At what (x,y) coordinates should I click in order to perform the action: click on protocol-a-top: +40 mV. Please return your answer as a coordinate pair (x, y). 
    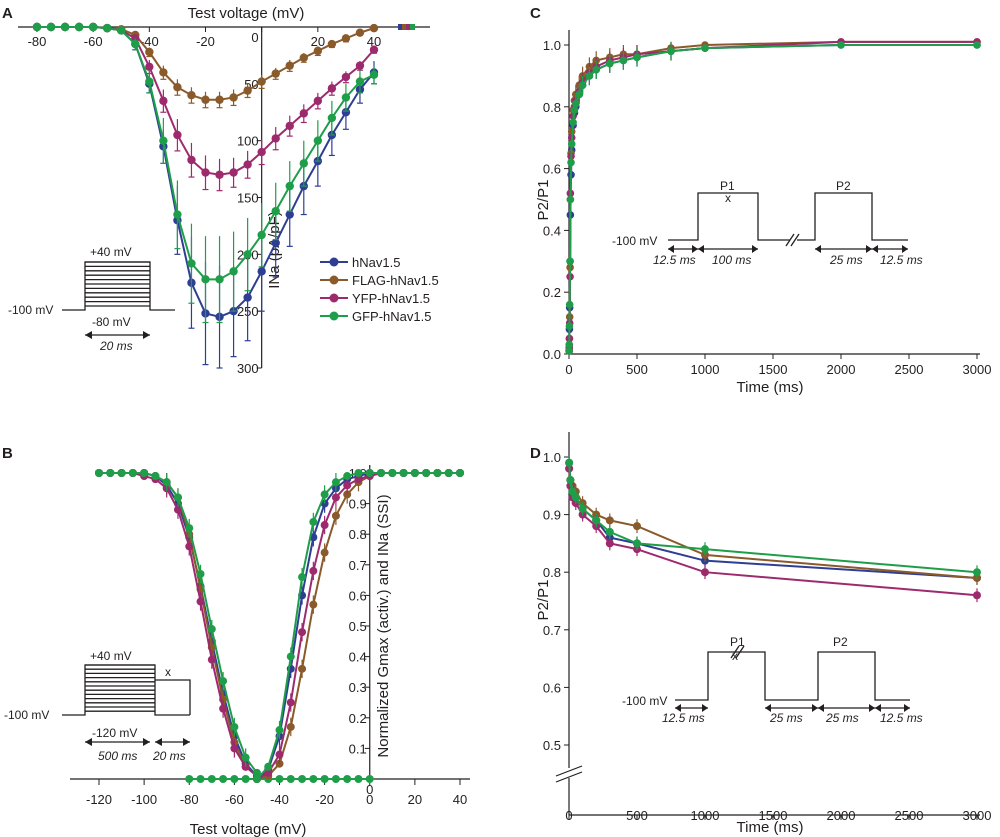
    Looking at the image, I should click on (111, 252).